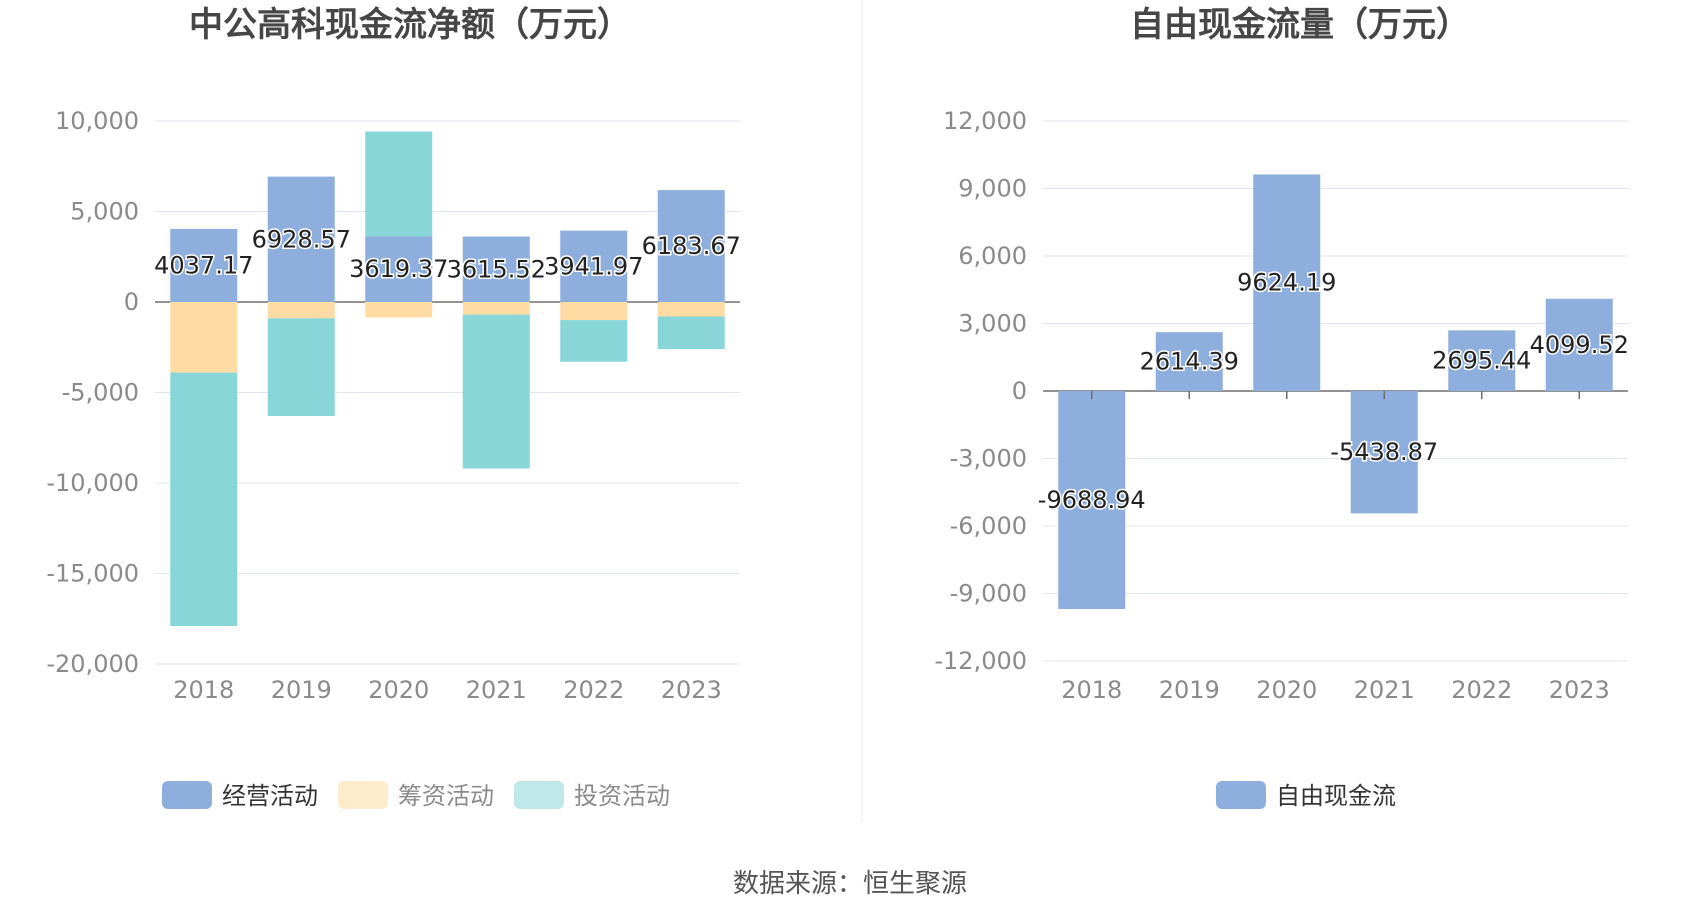  What do you see at coordinates (1300, 25) in the screenshot?
I see `chart-title: 自由现金流量（万元）` at bounding box center [1300, 25].